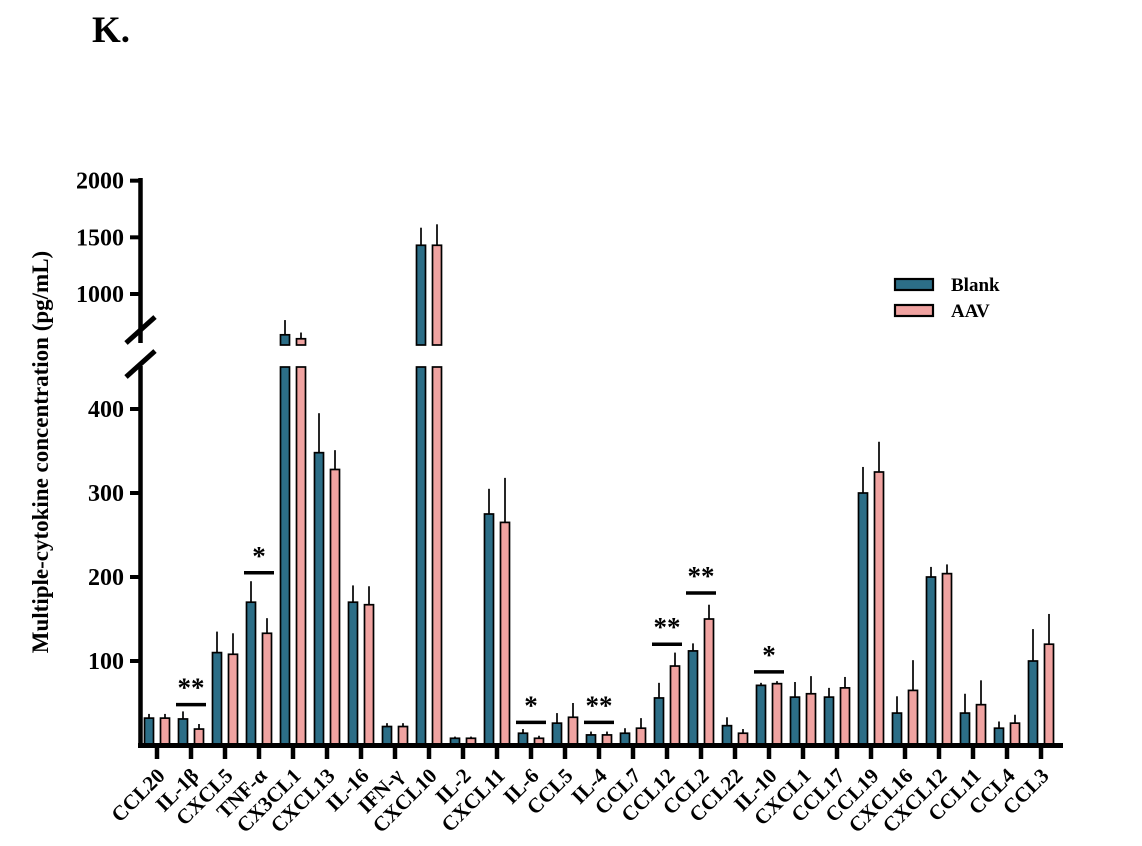  What do you see at coordinates (879, 608) in the screenshot?
I see `bar-aav-CCL19` at bounding box center [879, 608].